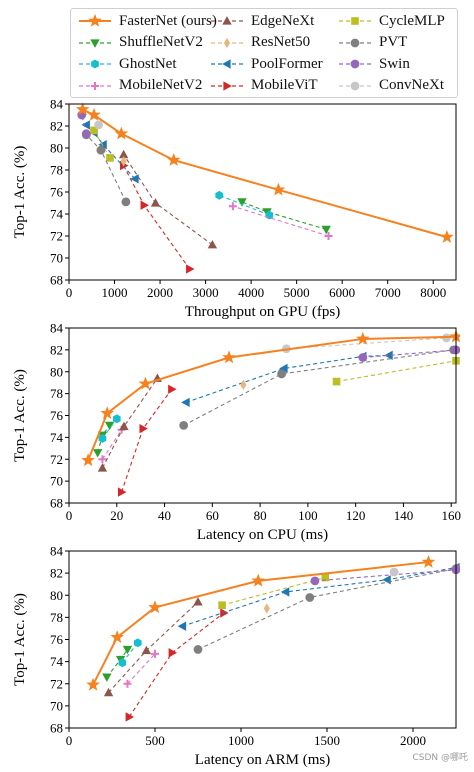 Image resolution: width=474 pixels, height=772 pixels. Describe the element at coordinates (373, 64) in the screenshot. I see `legend-item-swin: Swin` at that location.